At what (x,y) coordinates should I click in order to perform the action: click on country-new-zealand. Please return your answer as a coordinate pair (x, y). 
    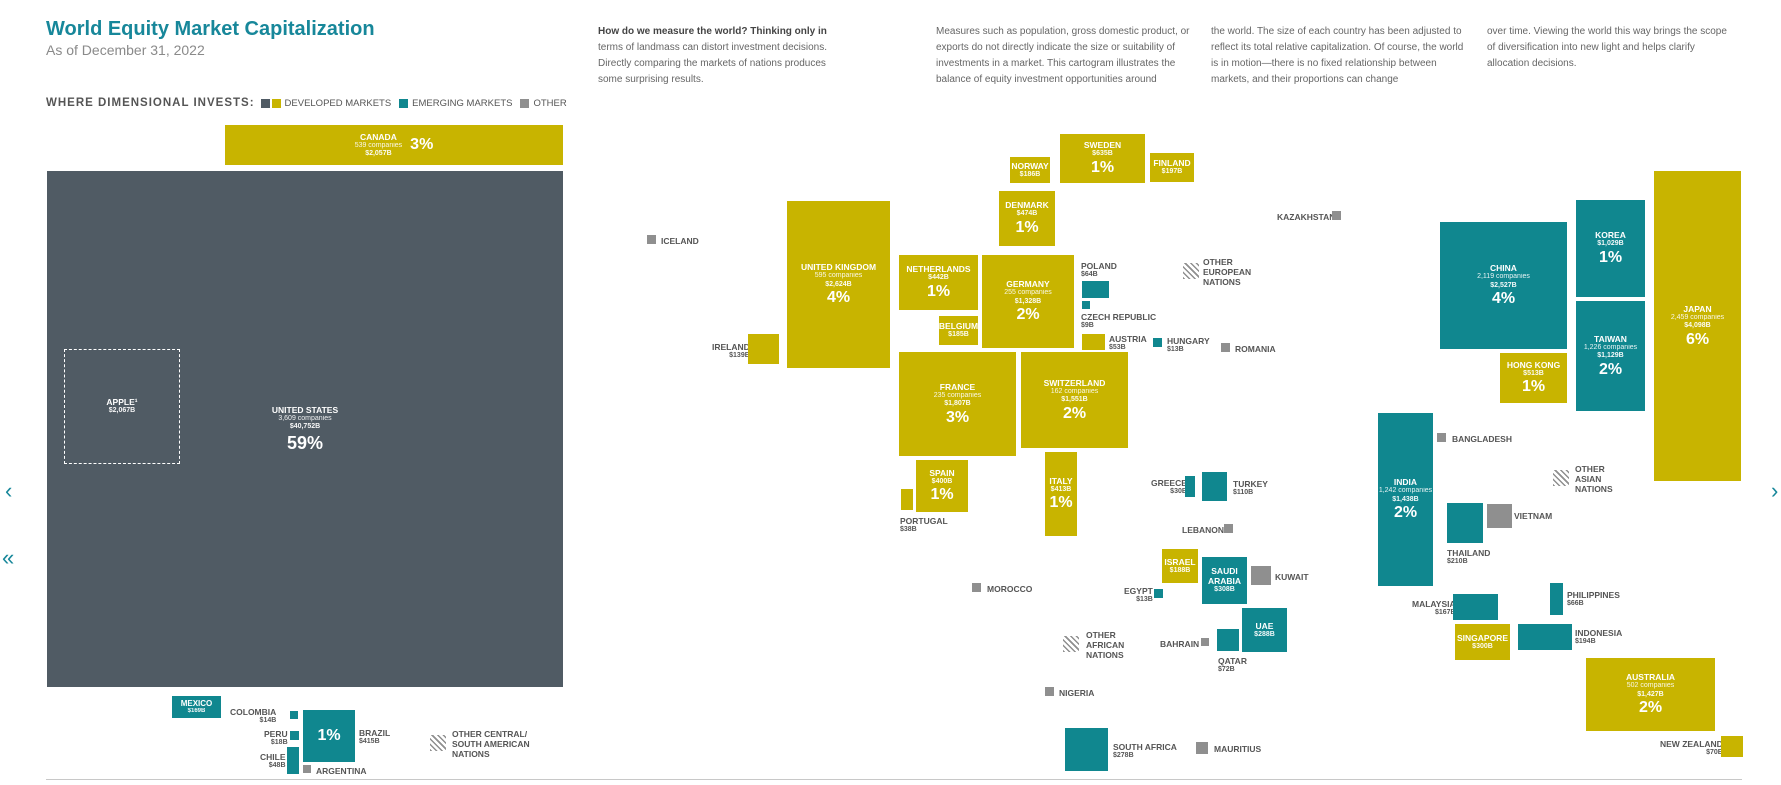
    Looking at the image, I should click on (1732, 746).